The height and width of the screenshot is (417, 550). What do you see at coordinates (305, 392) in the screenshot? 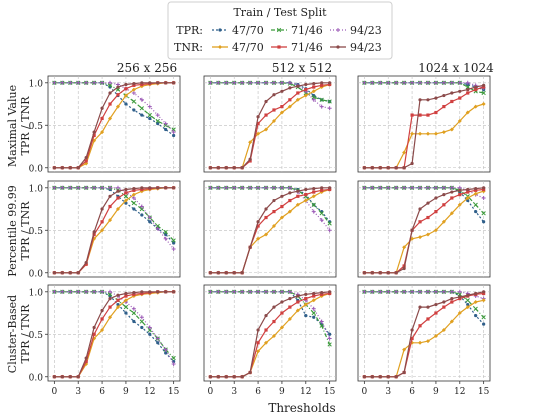
I see `x-tick-label: 12` at bounding box center [305, 392].